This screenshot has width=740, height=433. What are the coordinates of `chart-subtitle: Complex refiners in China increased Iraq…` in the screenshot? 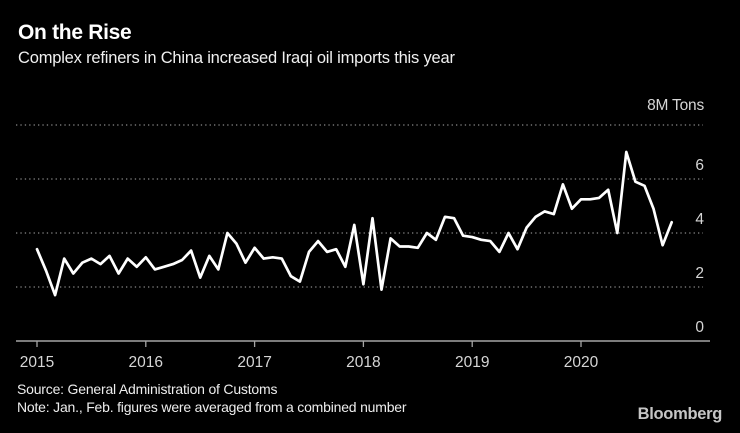 It's located at (236, 58).